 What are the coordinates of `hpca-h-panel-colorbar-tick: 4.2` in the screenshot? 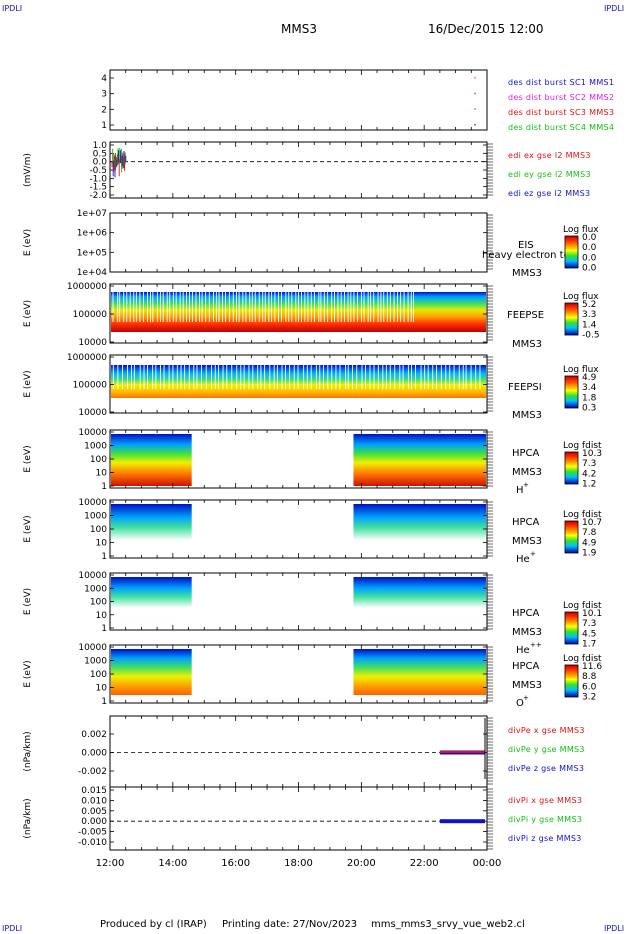 It's located at (589, 474).